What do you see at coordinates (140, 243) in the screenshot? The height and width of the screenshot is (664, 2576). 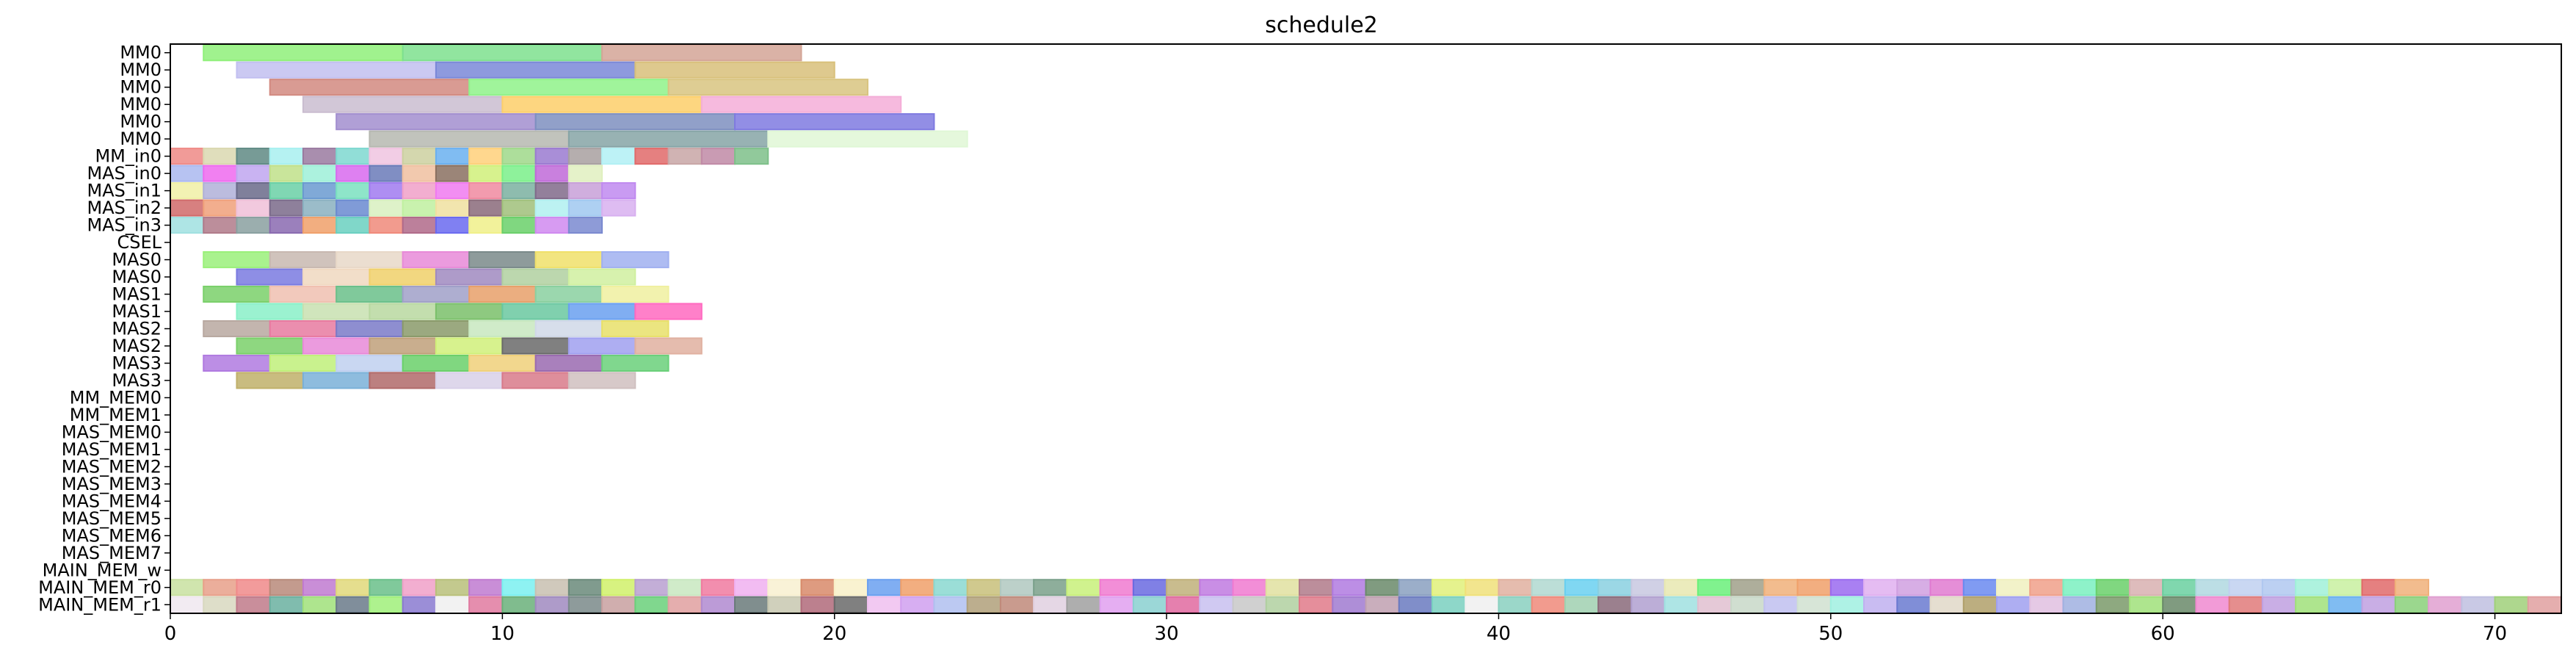 I see `row-label: CSEL` at bounding box center [140, 243].